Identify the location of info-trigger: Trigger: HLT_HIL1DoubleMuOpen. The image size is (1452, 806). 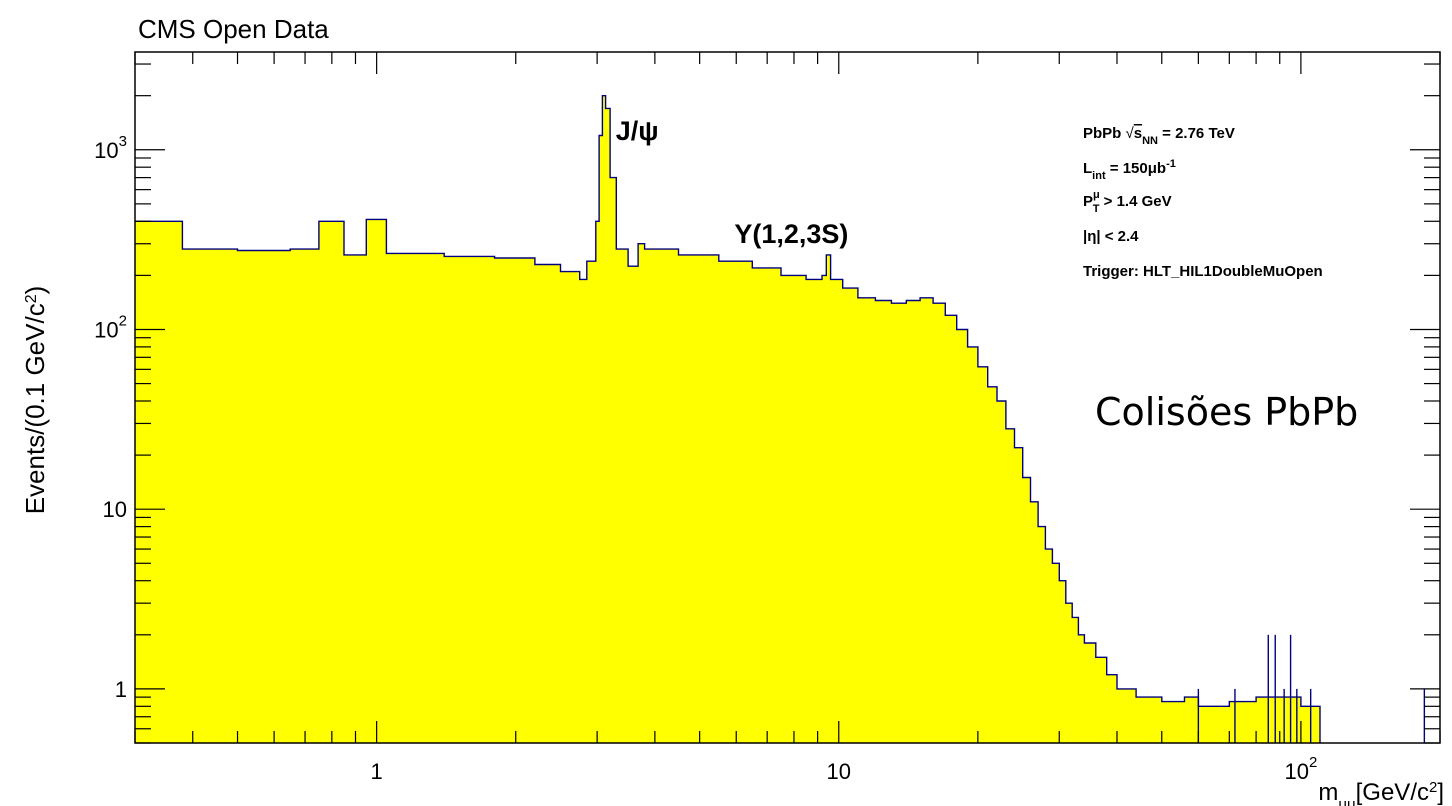
(1203, 271).